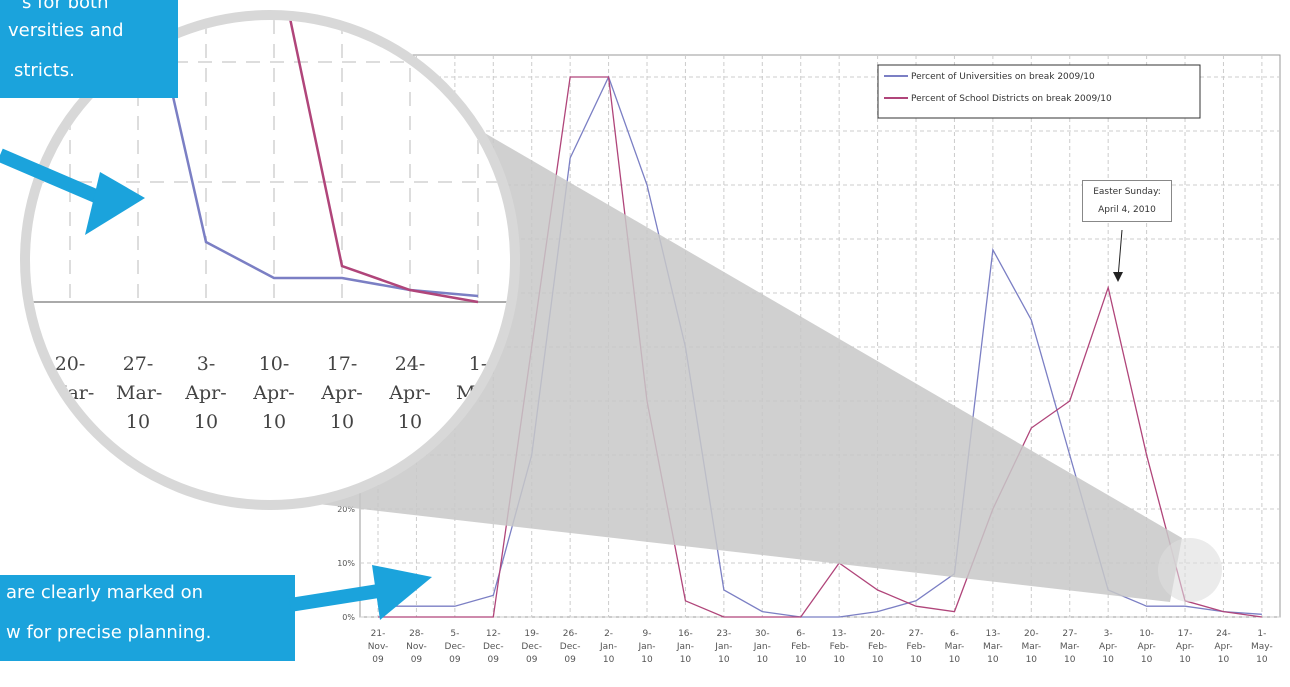  I want to click on y-tick-label: 10%, so click(346, 563).